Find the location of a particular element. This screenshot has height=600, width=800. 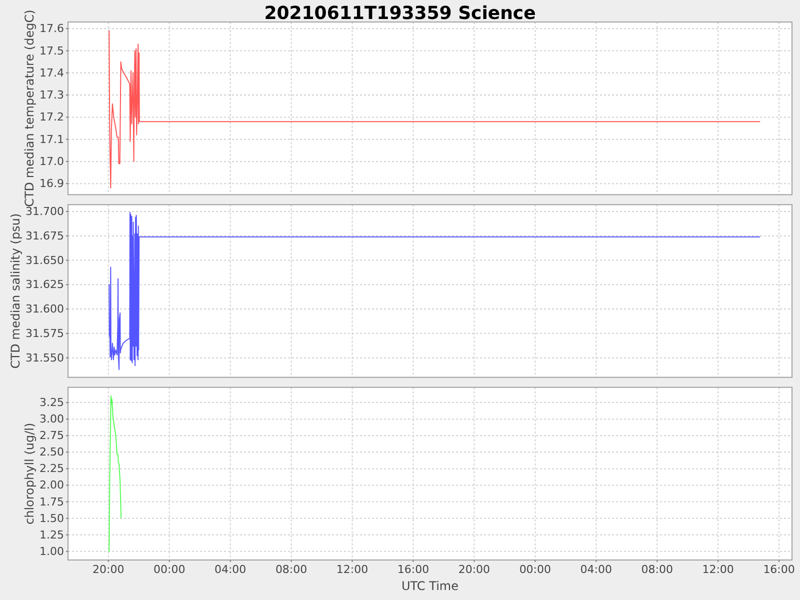

y-tick-label: 31.600 is located at coordinates (45, 309).